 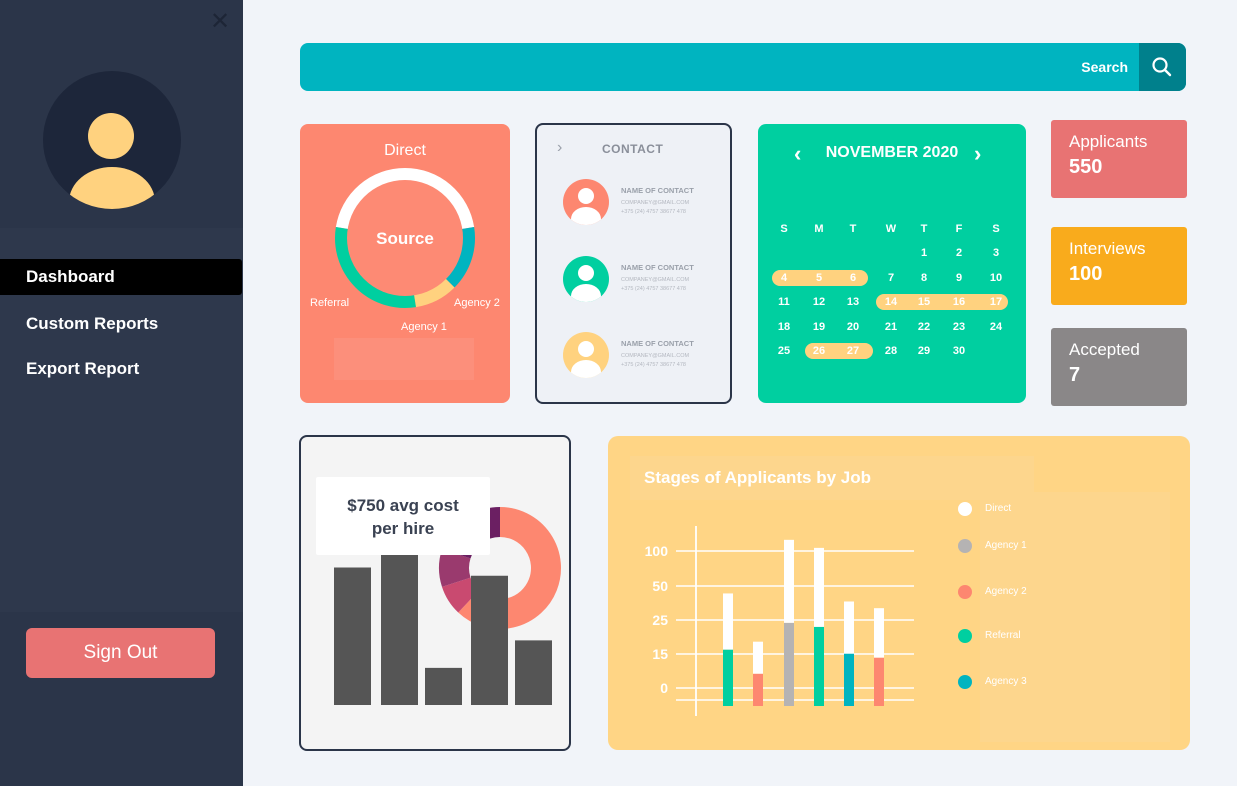 I want to click on stages-ytick-label: 0, so click(x=664, y=688).